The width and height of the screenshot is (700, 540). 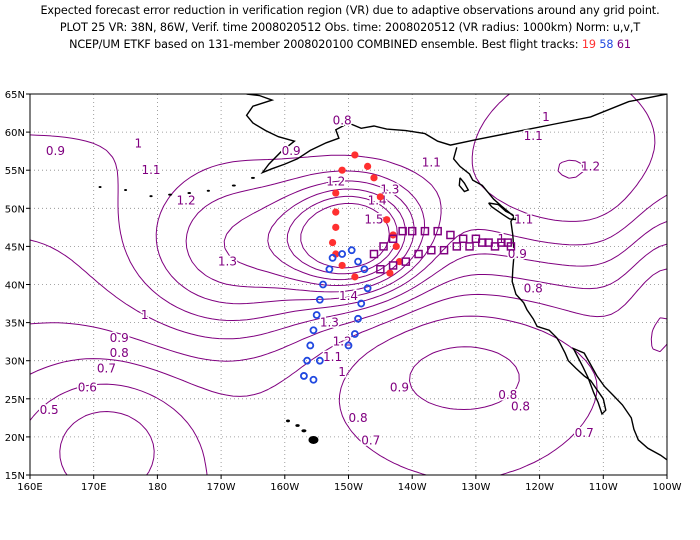 What do you see at coordinates (15, 171) in the screenshot?
I see `lat-tick-label: 55N` at bounding box center [15, 171].